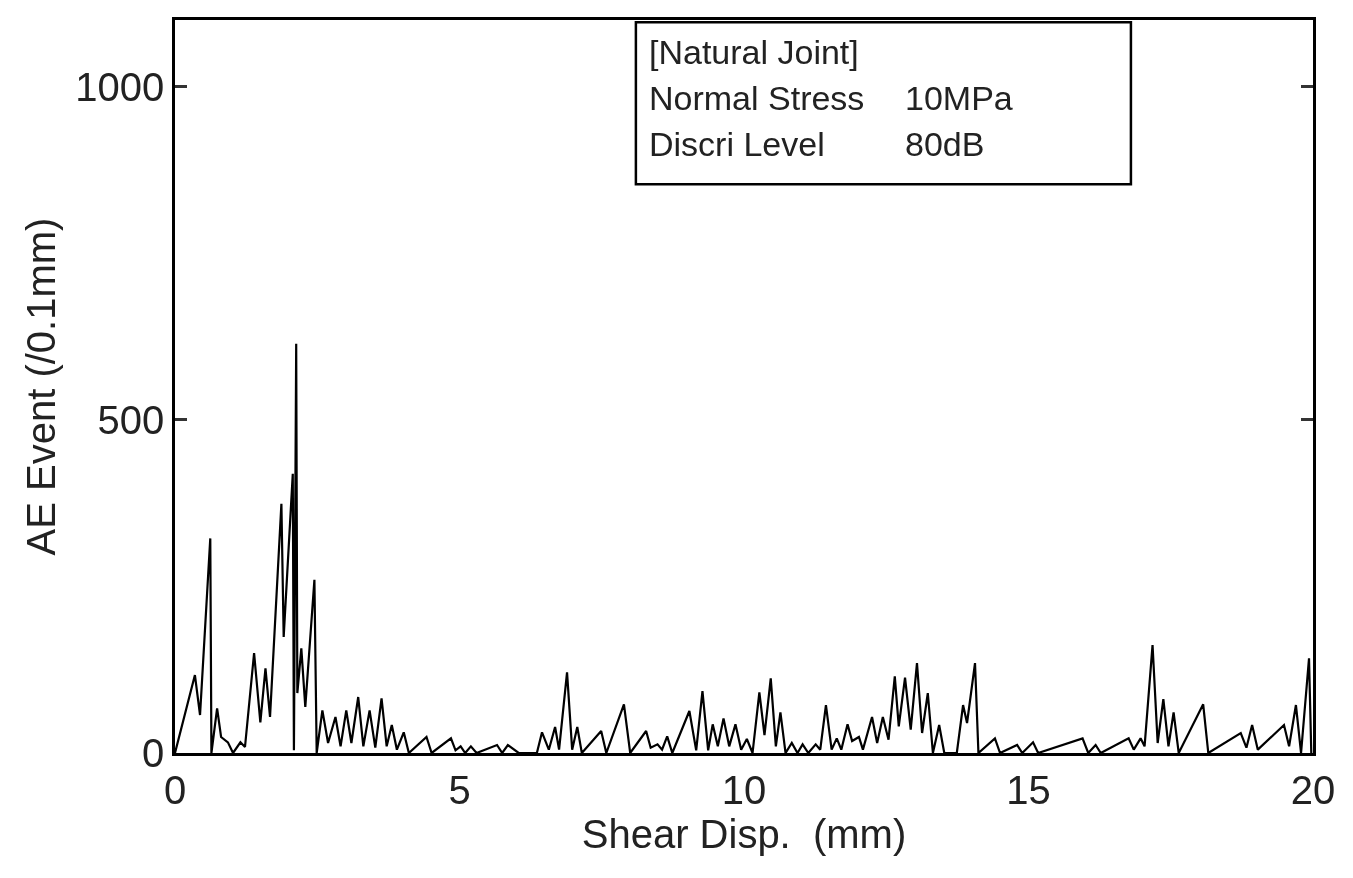 The image size is (1353, 878). I want to click on y-tick-label: 0, so click(153, 753).